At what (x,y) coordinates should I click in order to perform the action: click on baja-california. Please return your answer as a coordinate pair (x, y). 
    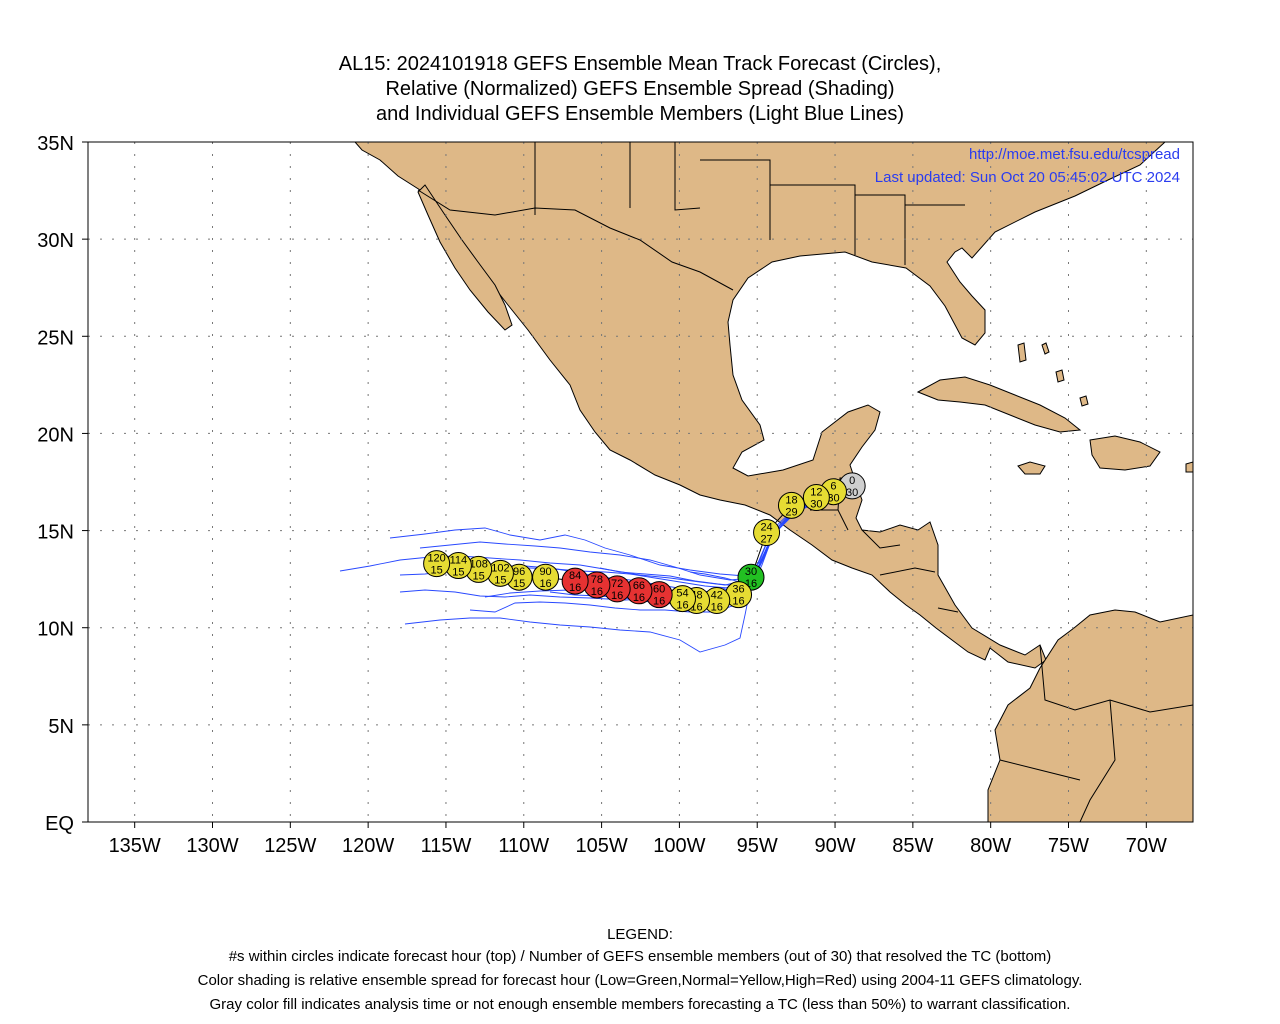
    Looking at the image, I should click on (465, 257).